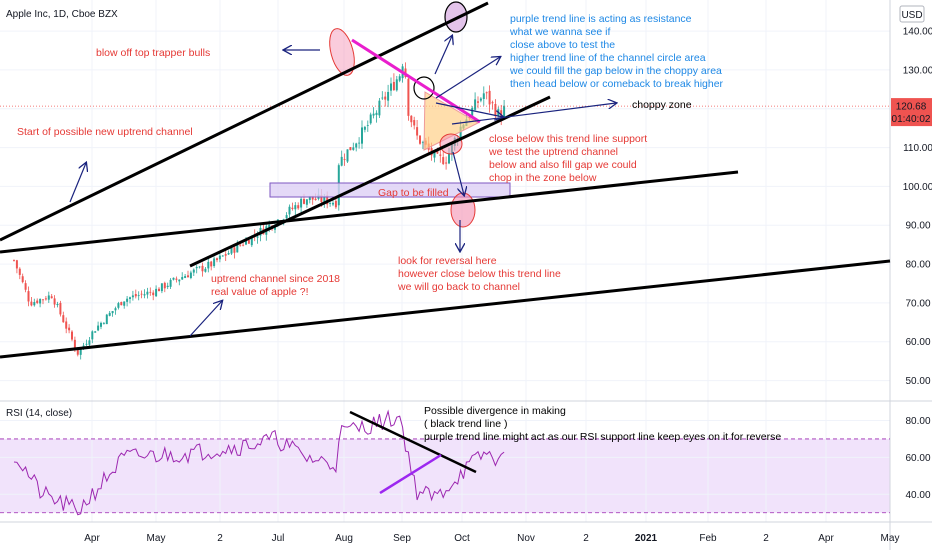 This screenshot has width=932, height=550. What do you see at coordinates (553, 152) in the screenshot?
I see `note-support-2: we test the uptrend channel` at bounding box center [553, 152].